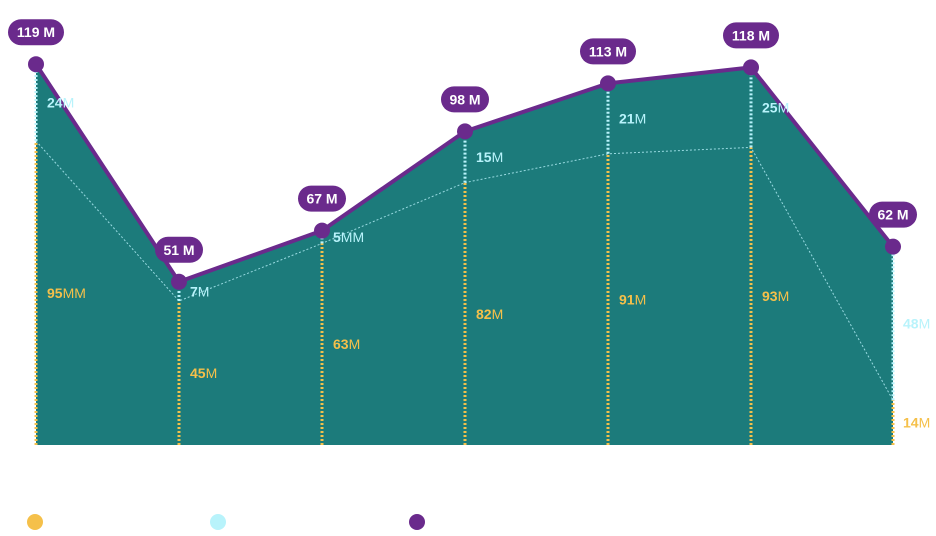 This screenshot has height=536, width=936. Describe the element at coordinates (916, 323) in the screenshot. I see `upper-value-label: 48M` at that location.